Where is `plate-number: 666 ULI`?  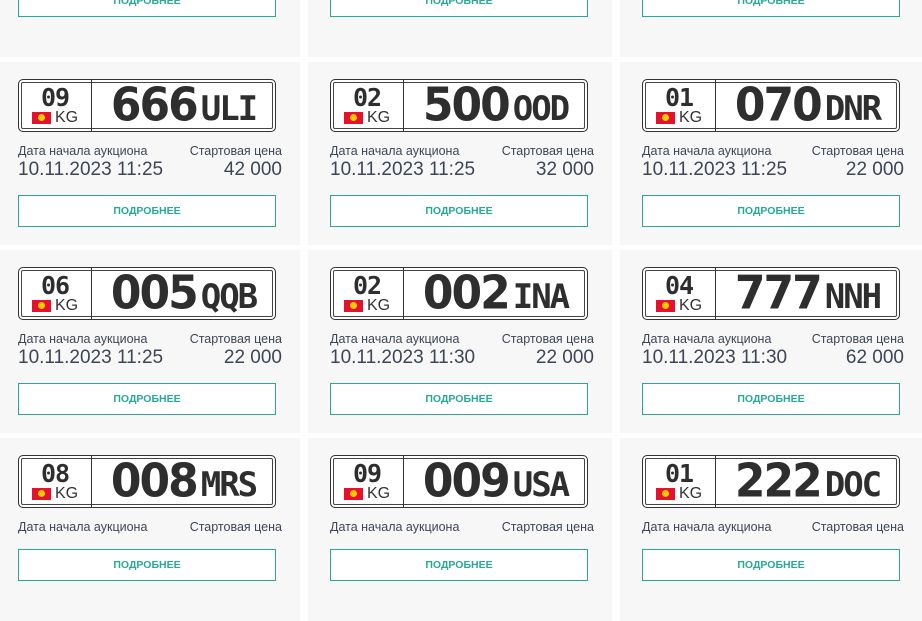 plate-number: 666 ULI is located at coordinates (183, 105).